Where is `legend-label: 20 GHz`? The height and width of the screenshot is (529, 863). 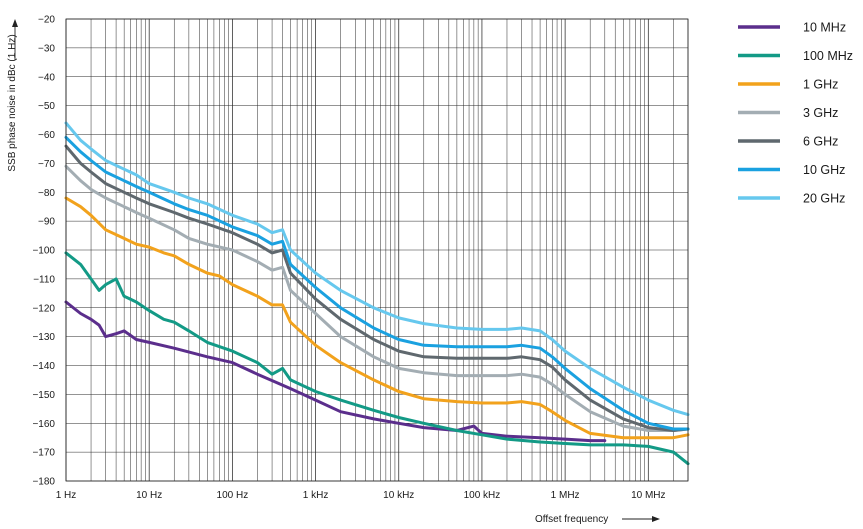 legend-label: 20 GHz is located at coordinates (824, 199).